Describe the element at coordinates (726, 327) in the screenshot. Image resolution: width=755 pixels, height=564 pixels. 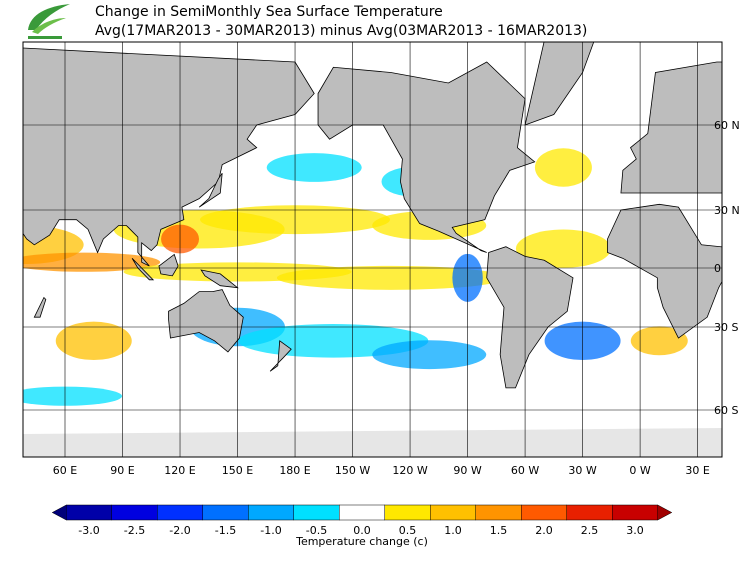
I see `latitude-label: 30 S` at that location.